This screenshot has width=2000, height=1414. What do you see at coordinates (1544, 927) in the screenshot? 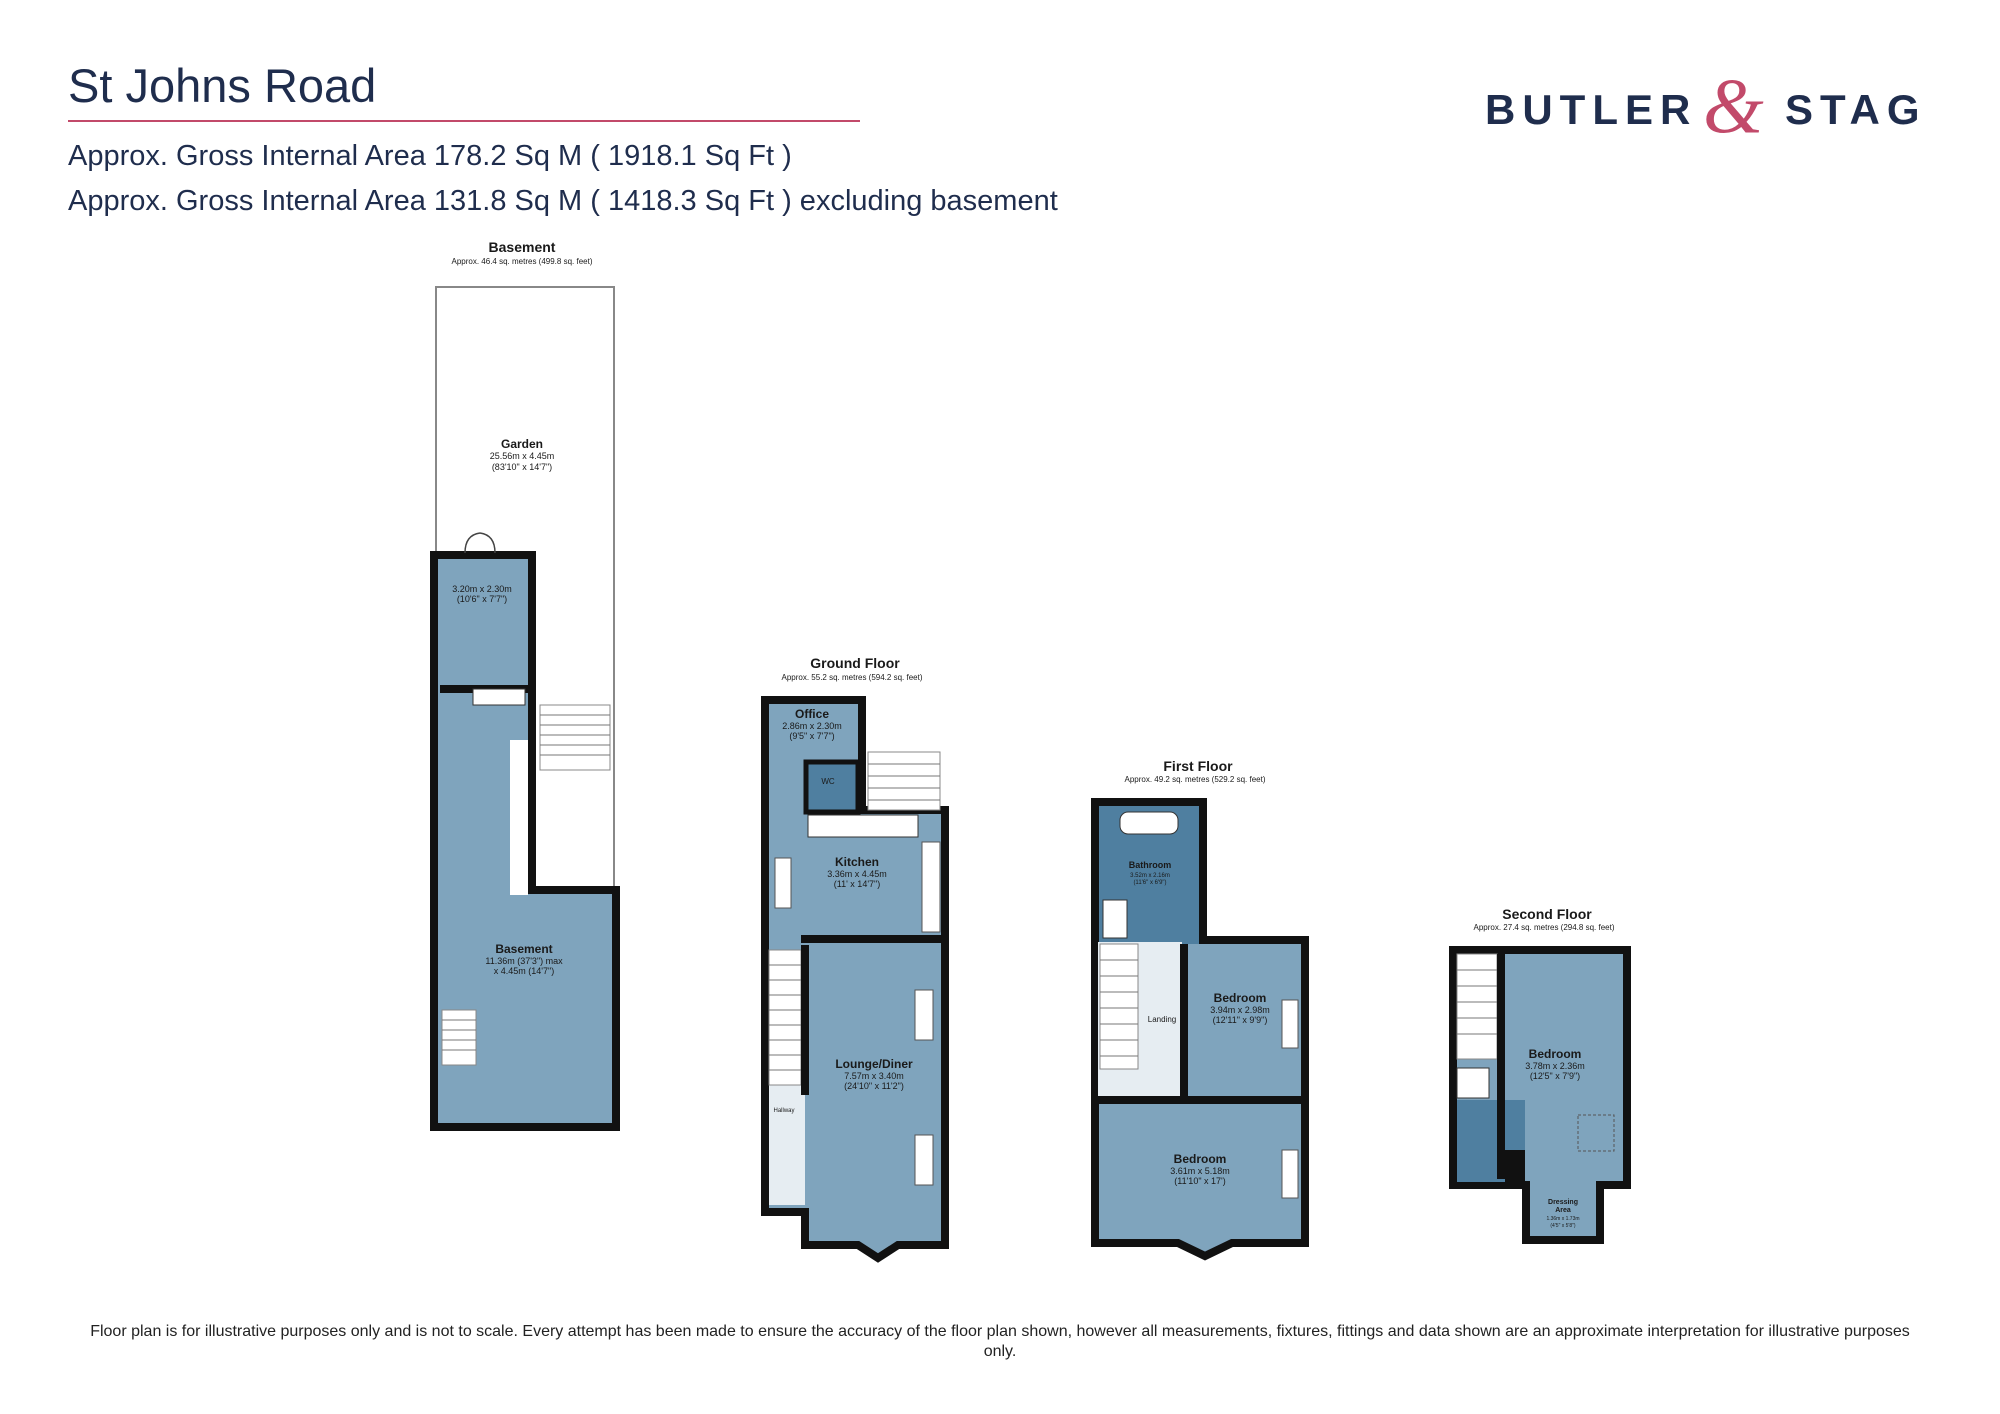
I see `second-floor-area: Approx. 27.4 sq. metres (294.8 sq. feet)` at bounding box center [1544, 927].